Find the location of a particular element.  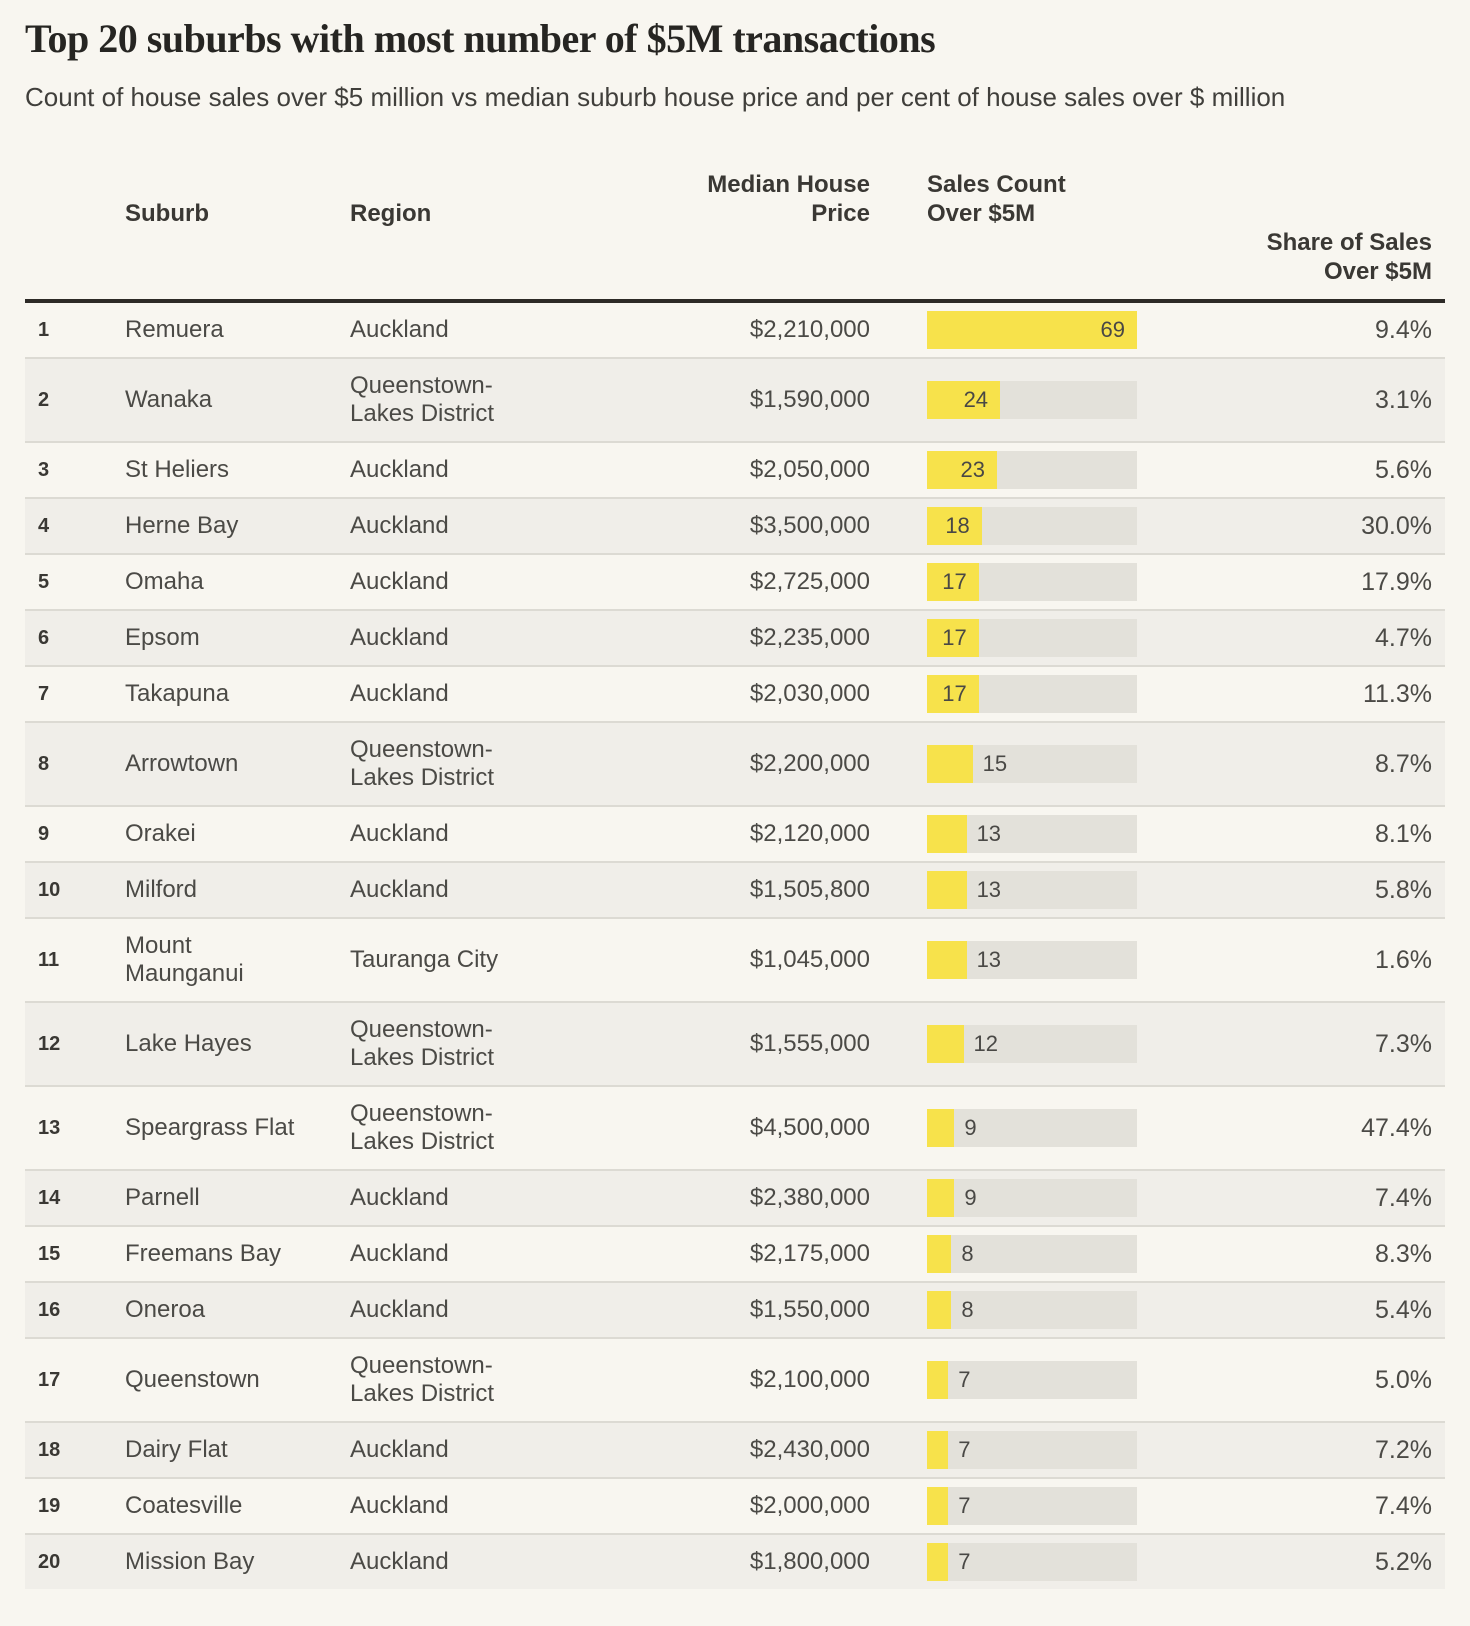

suburb-cell: Mission Bay is located at coordinates (190, 1562).